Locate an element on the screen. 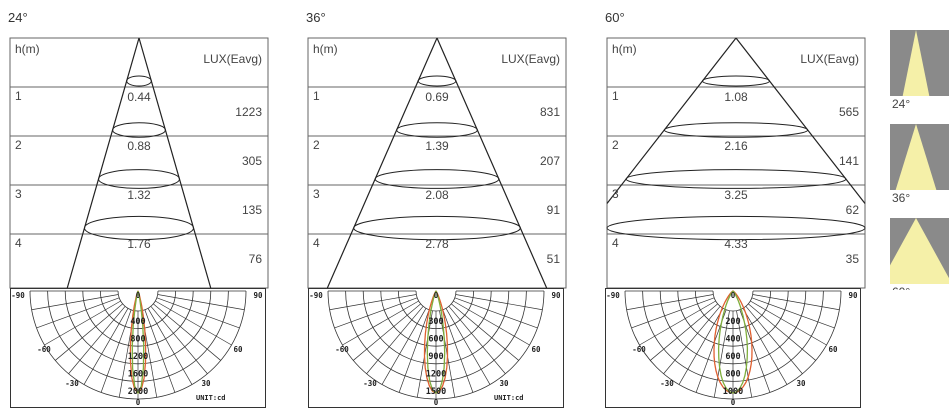 This screenshot has width=949, height=413. ring-label: 1200 is located at coordinates (138, 357).